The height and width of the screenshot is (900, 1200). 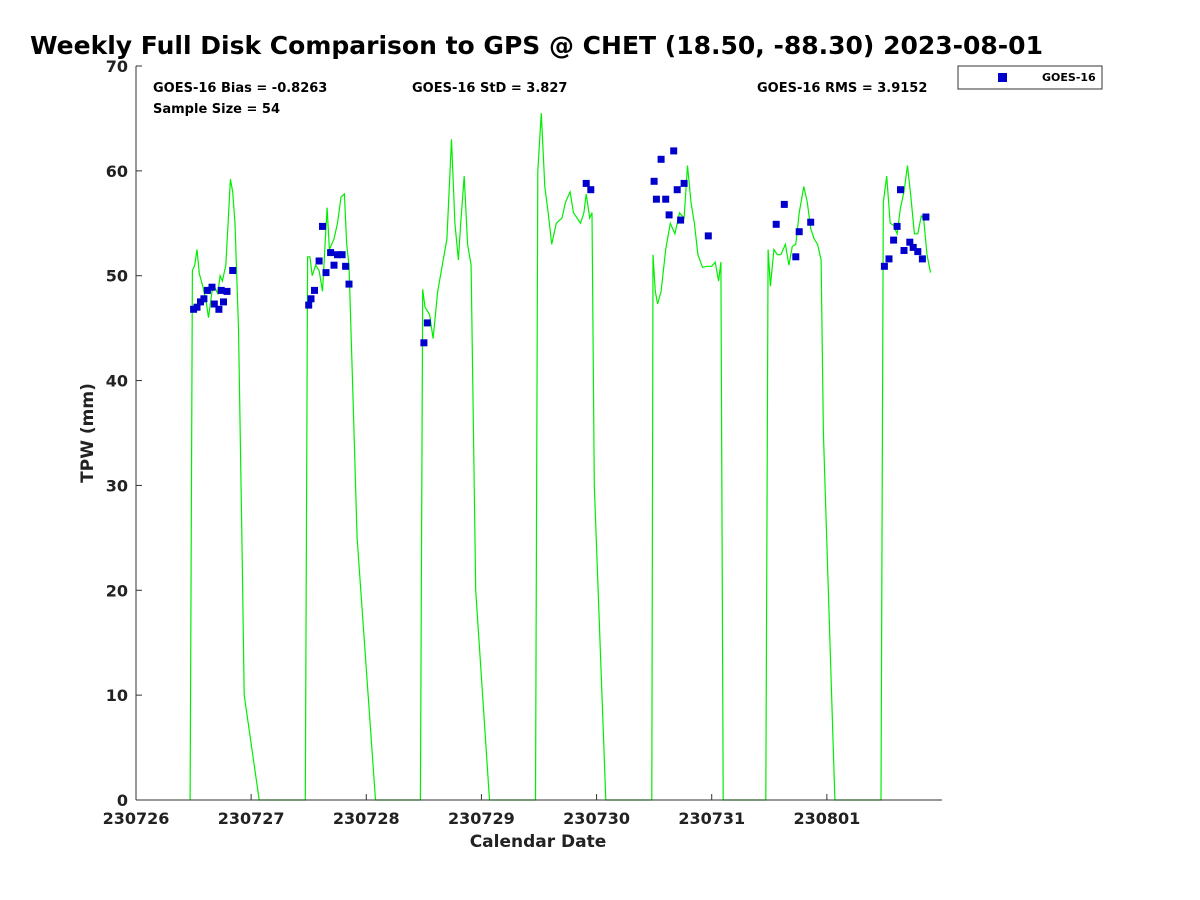 What do you see at coordinates (117, 381) in the screenshot?
I see `y-tick-label: 40` at bounding box center [117, 381].